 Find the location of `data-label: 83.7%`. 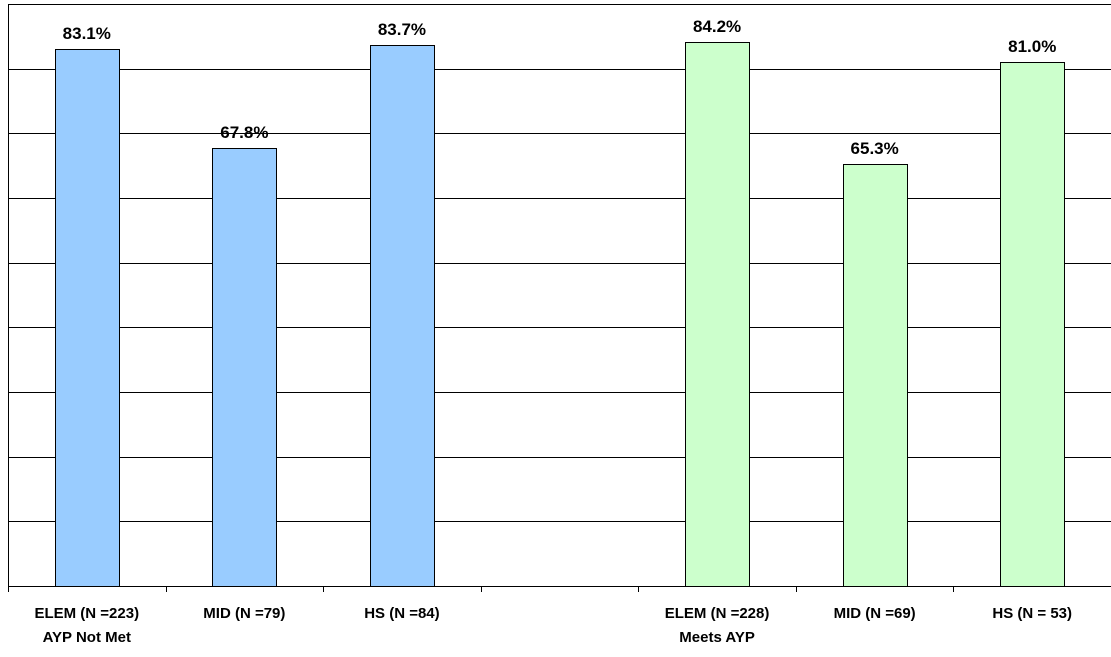

data-label: 83.7% is located at coordinates (402, 29).